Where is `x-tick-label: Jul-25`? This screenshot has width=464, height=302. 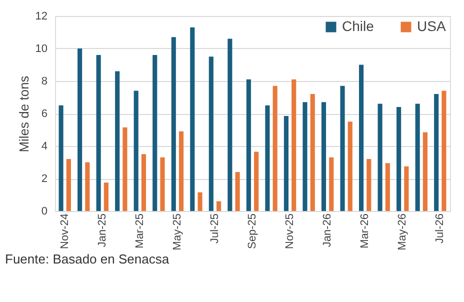
x-tick-label: Jul-25 is located at coordinates (214, 229).